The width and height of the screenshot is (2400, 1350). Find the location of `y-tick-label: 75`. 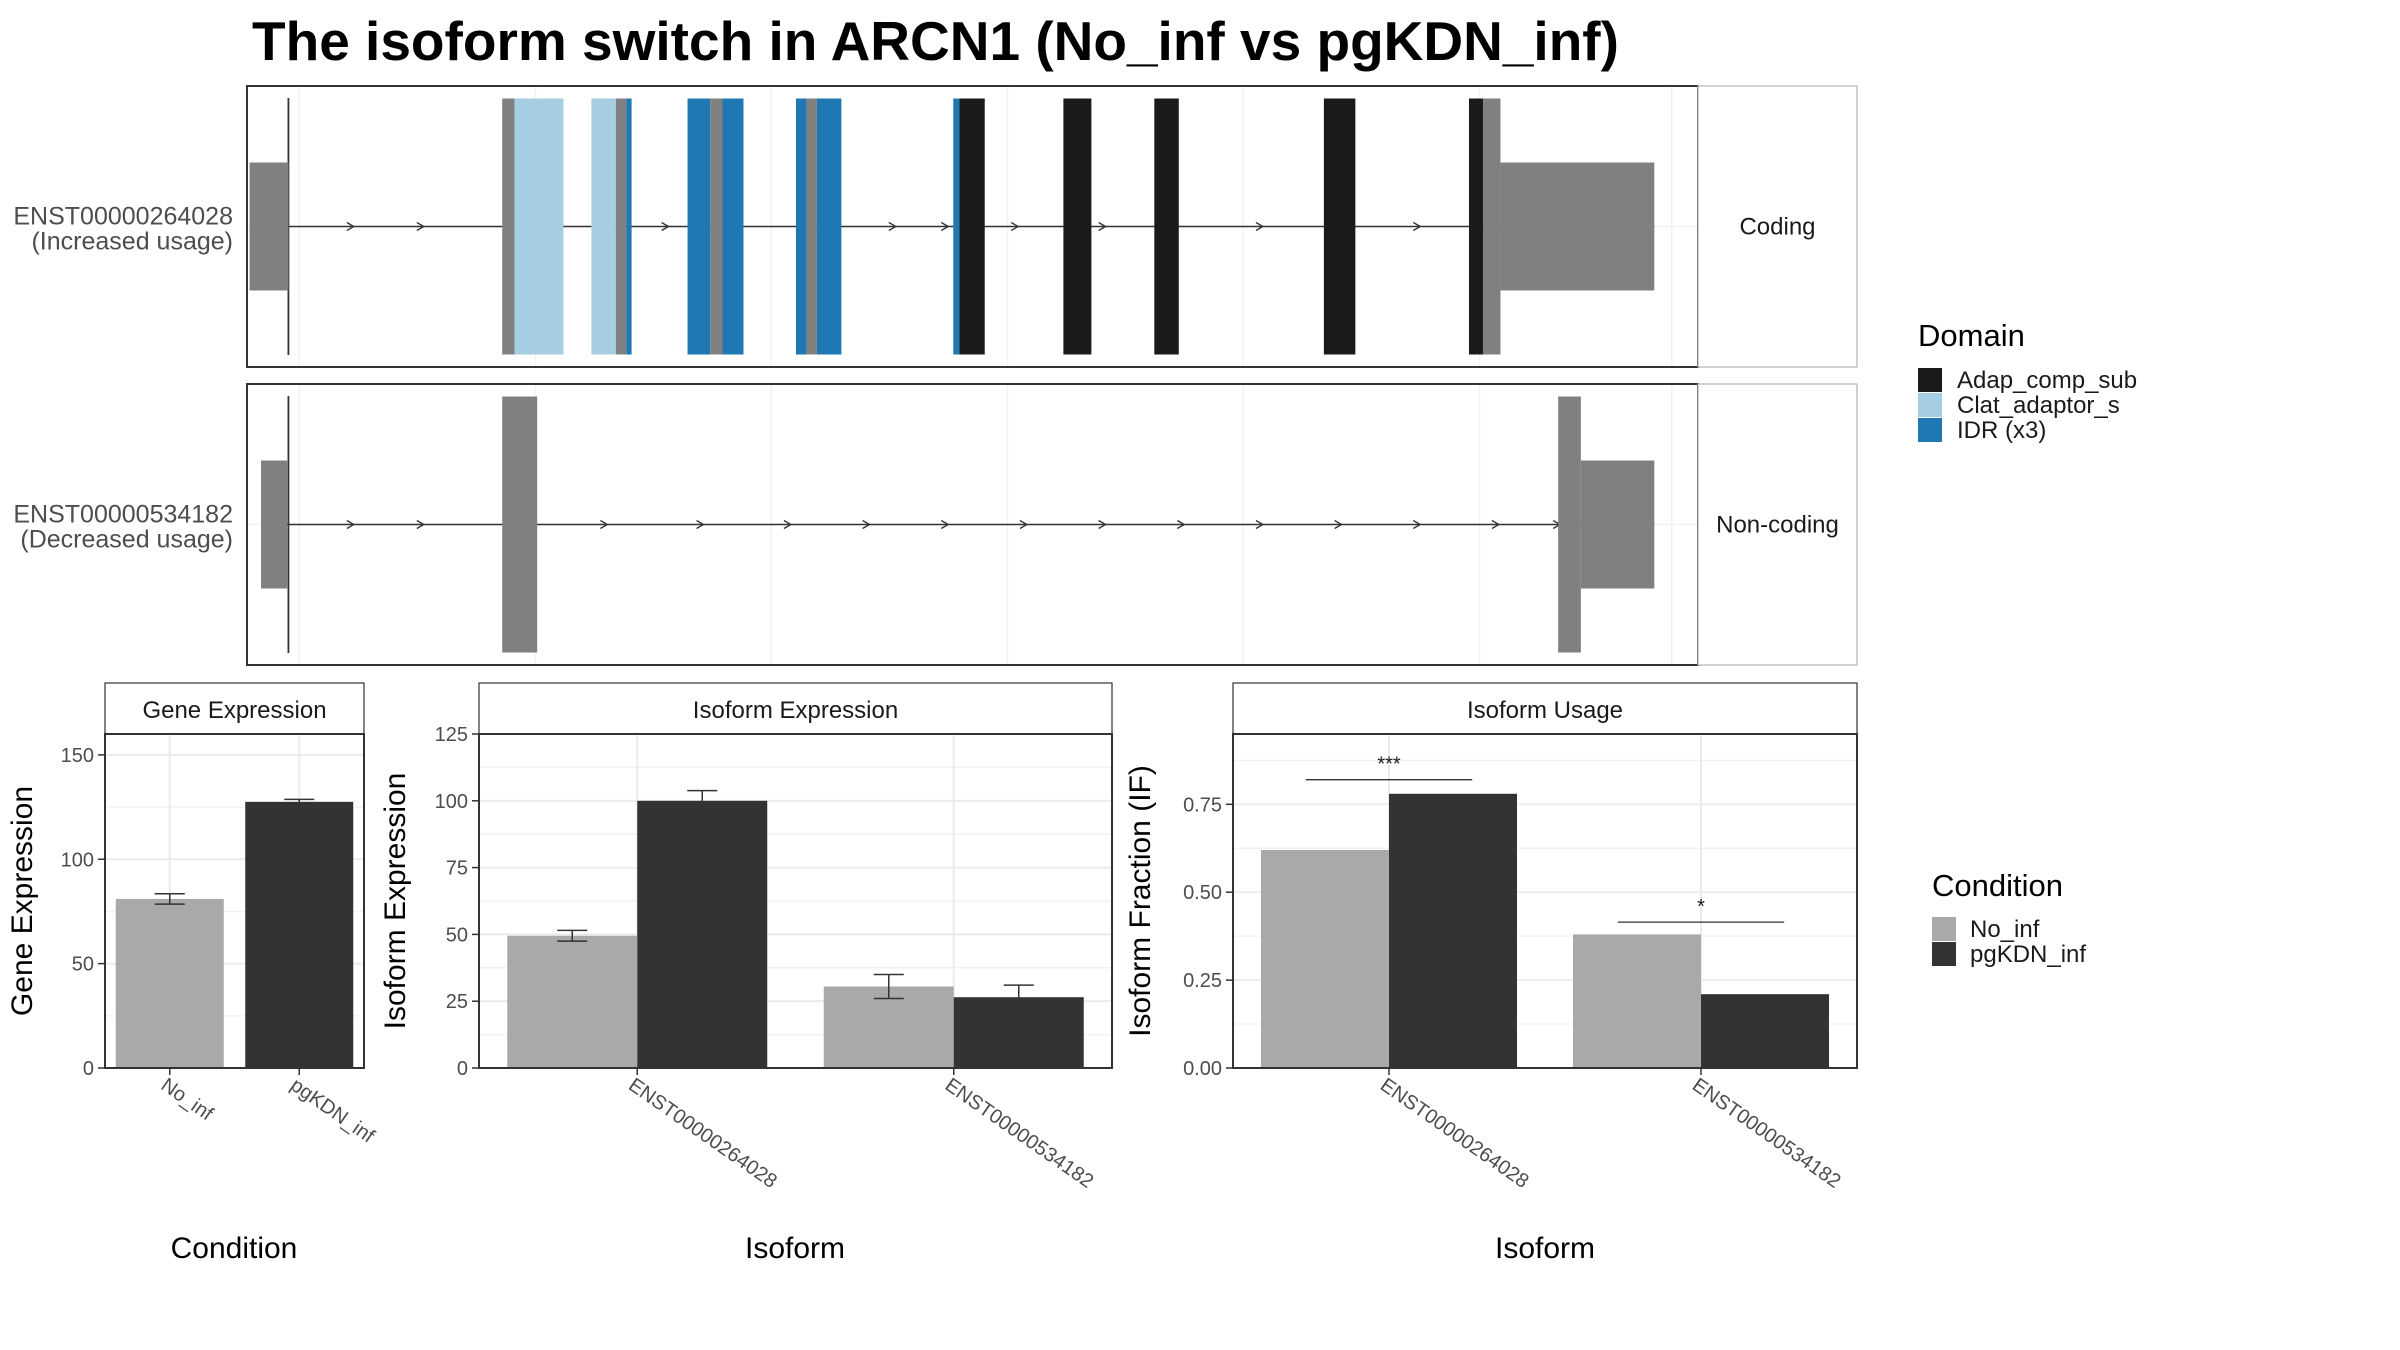

y-tick-label: 75 is located at coordinates (457, 869).